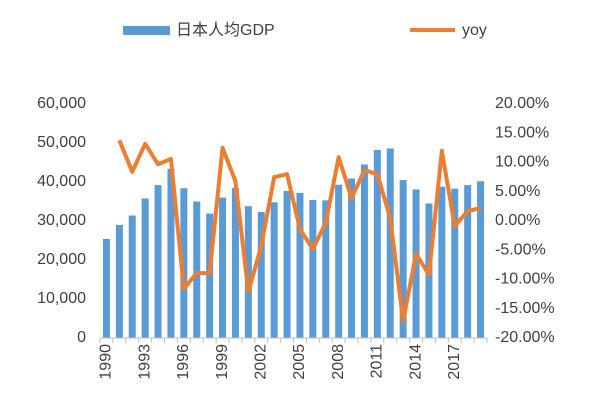  What do you see at coordinates (144, 362) in the screenshot?
I see `x-tick-label: 1993` at bounding box center [144, 362].